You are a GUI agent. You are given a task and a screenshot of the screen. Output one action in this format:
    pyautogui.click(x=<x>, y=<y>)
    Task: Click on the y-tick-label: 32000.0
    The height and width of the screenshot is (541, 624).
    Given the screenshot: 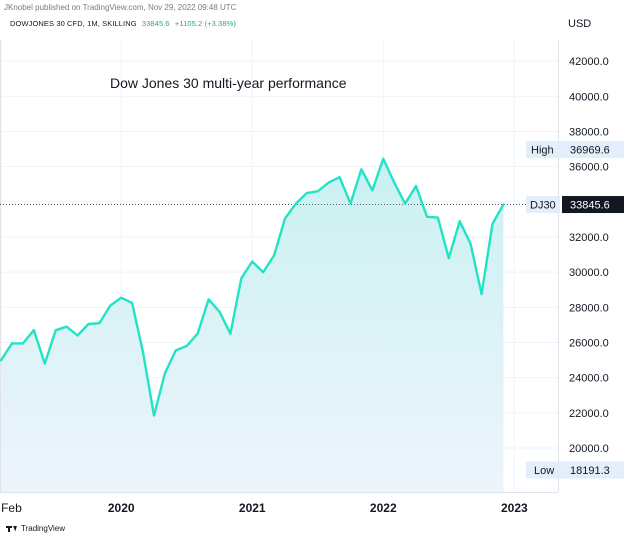 What is the action you would take?
    pyautogui.click(x=589, y=238)
    